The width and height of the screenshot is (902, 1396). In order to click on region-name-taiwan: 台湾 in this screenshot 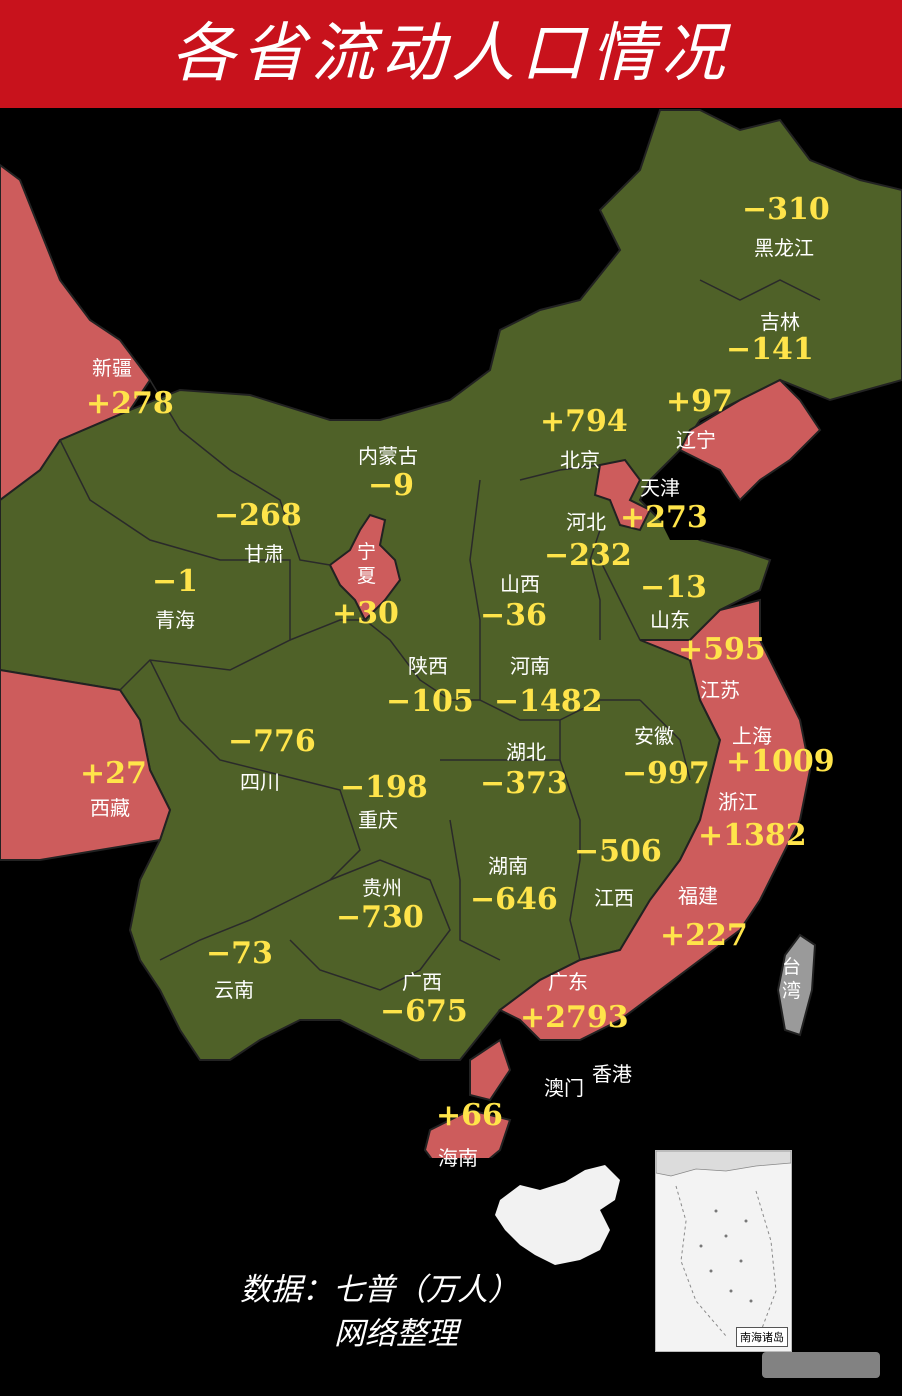, I will do `click(792, 979)`.